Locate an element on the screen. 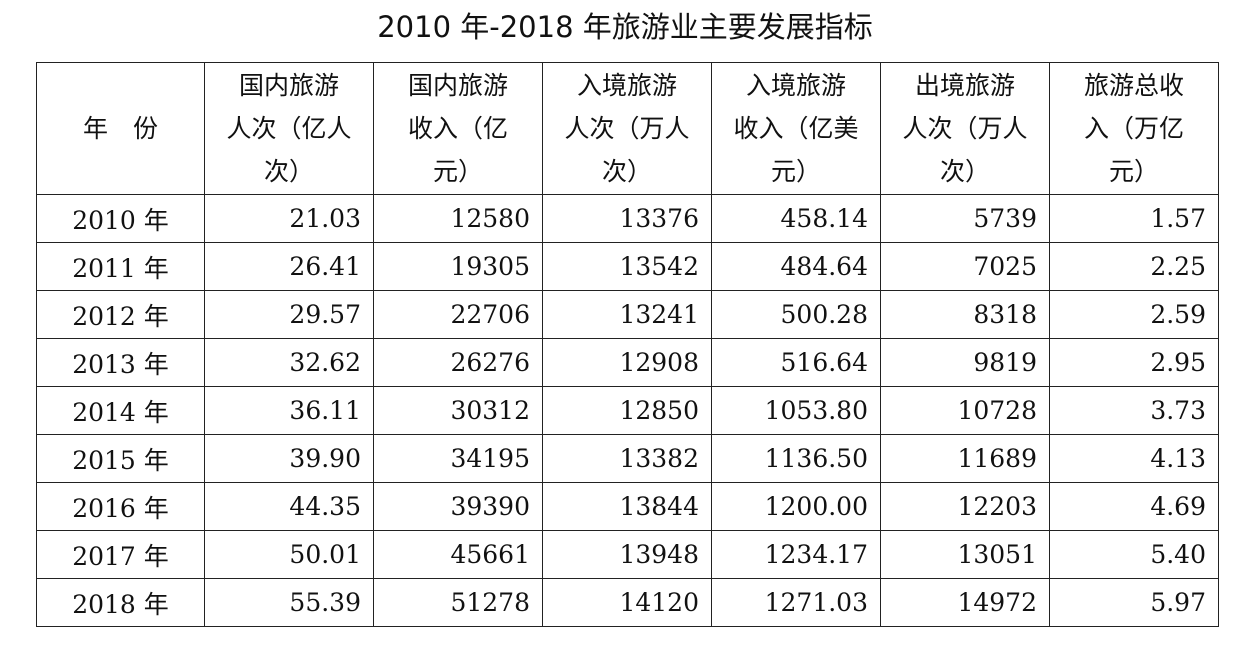 This screenshot has height=654, width=1250. value-cell: 458.14 is located at coordinates (796, 218).